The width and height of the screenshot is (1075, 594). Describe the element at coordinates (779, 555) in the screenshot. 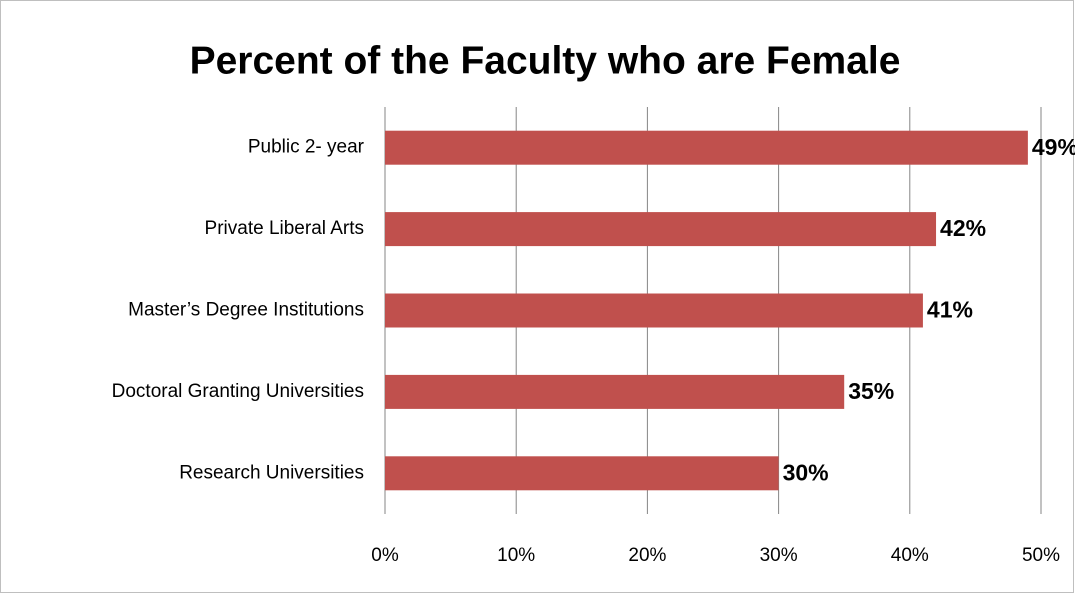

I see `x-tick-label: 30%` at that location.